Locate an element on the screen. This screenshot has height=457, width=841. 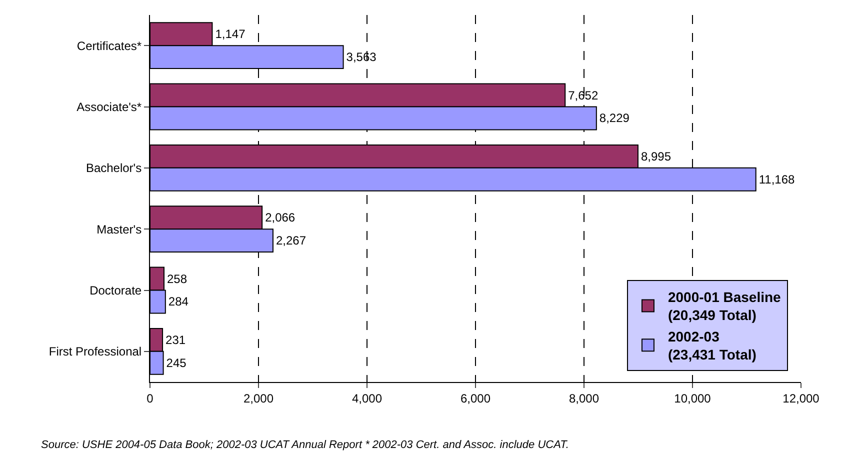
x-tick-label: 2,000 is located at coordinates (258, 398).